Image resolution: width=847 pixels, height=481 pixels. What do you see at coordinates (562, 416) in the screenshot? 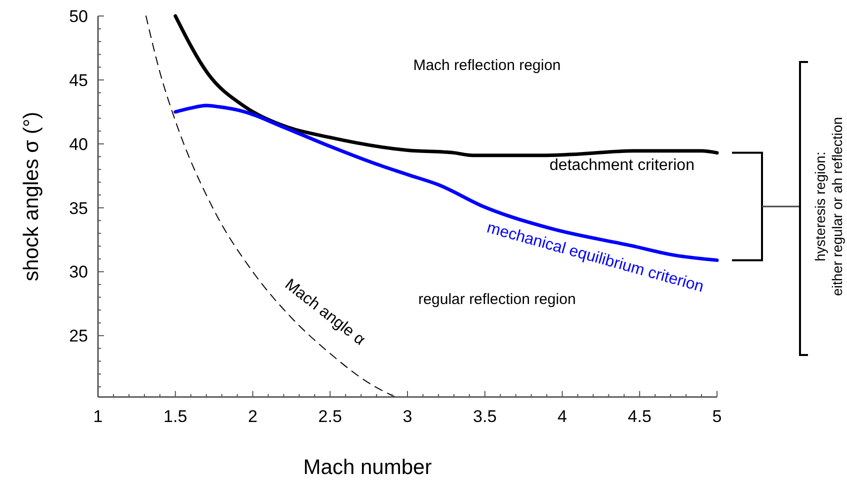
I see `x-tick-label: 4` at bounding box center [562, 416].